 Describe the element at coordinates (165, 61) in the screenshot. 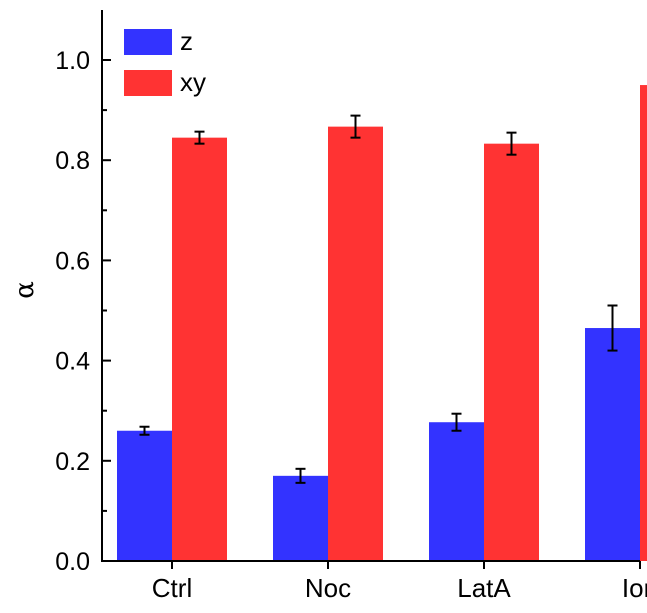

I see `legend: z xy` at that location.